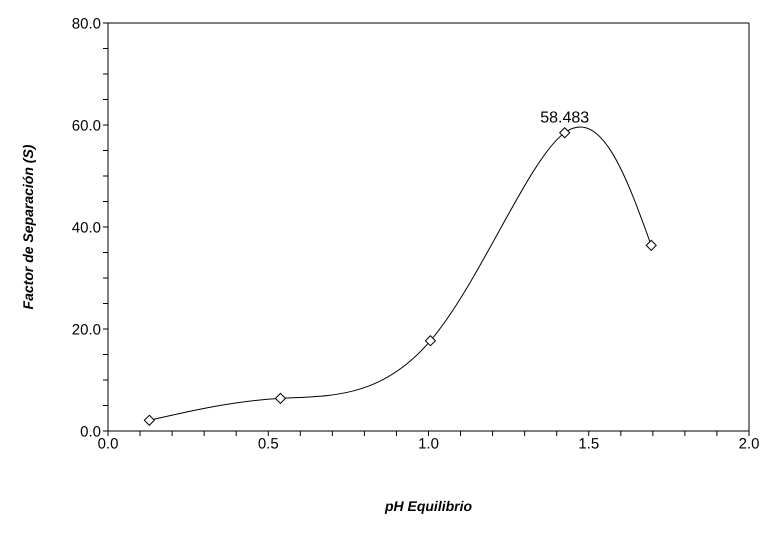 The width and height of the screenshot is (768, 539). Describe the element at coordinates (86, 125) in the screenshot. I see `y-tick-label: 60.0` at that location.